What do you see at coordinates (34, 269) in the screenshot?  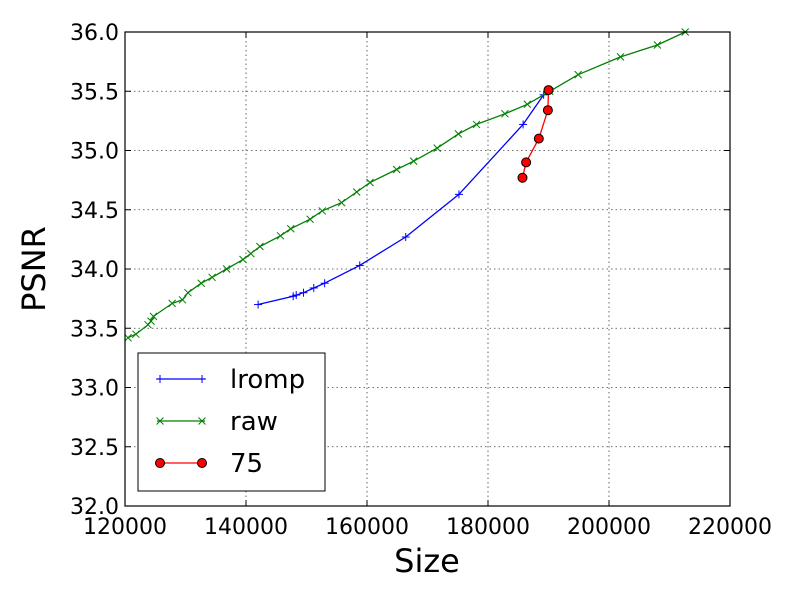 I see `y-axis-label: PSNR` at bounding box center [34, 269].